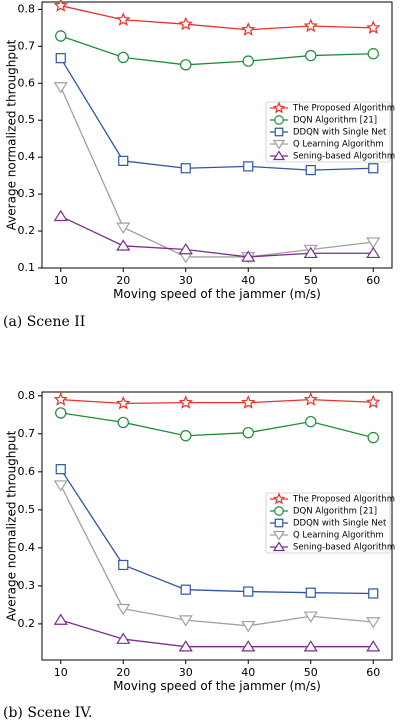 The height and width of the screenshot is (723, 400). I want to click on x-tick-label: 40, so click(248, 280).